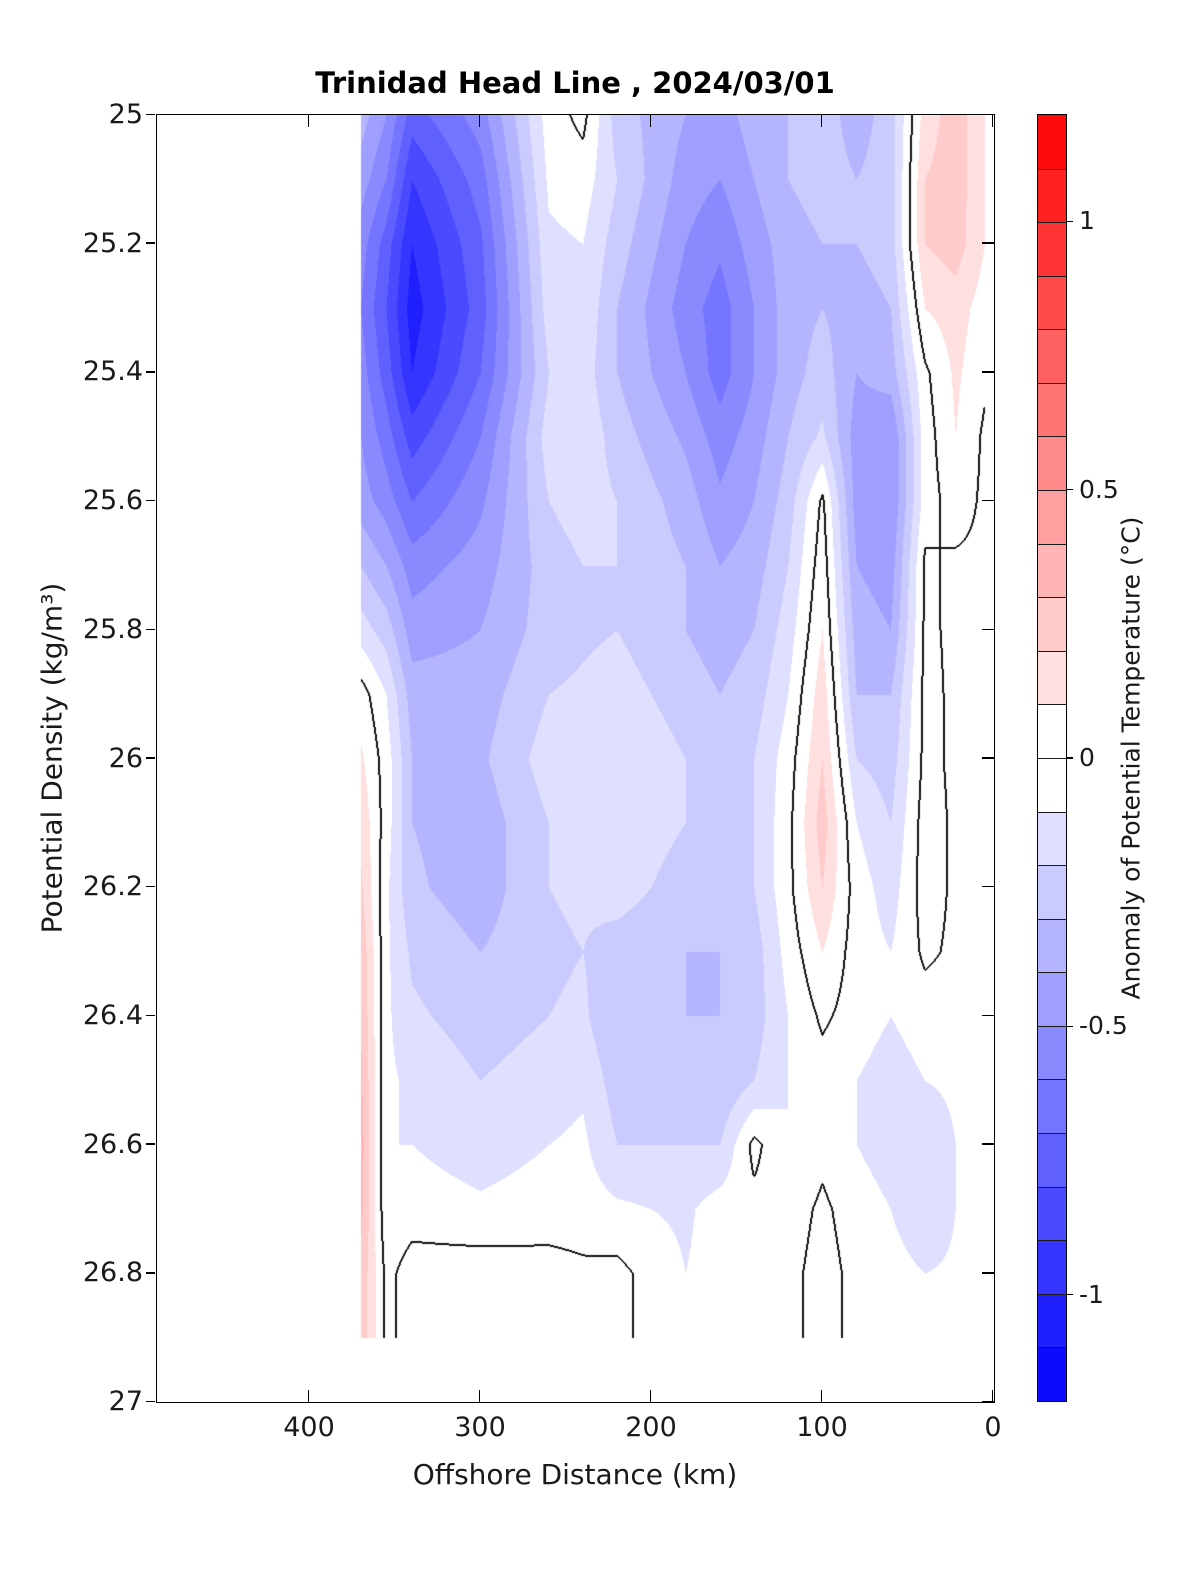 This screenshot has height=1575, width=1200. What do you see at coordinates (125, 758) in the screenshot?
I see `y-tick-label: 26` at bounding box center [125, 758].